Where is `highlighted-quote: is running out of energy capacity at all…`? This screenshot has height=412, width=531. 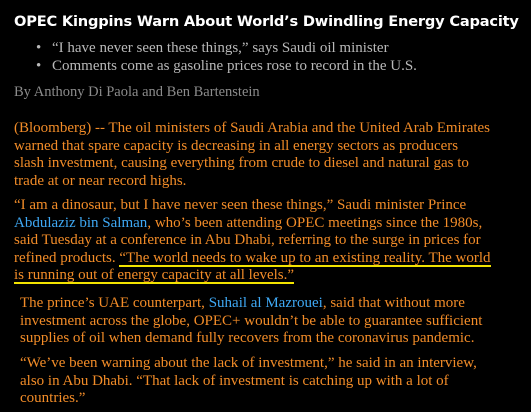
highlighted-quote: is running out of energy capacity at all… is located at coordinates (154, 275).